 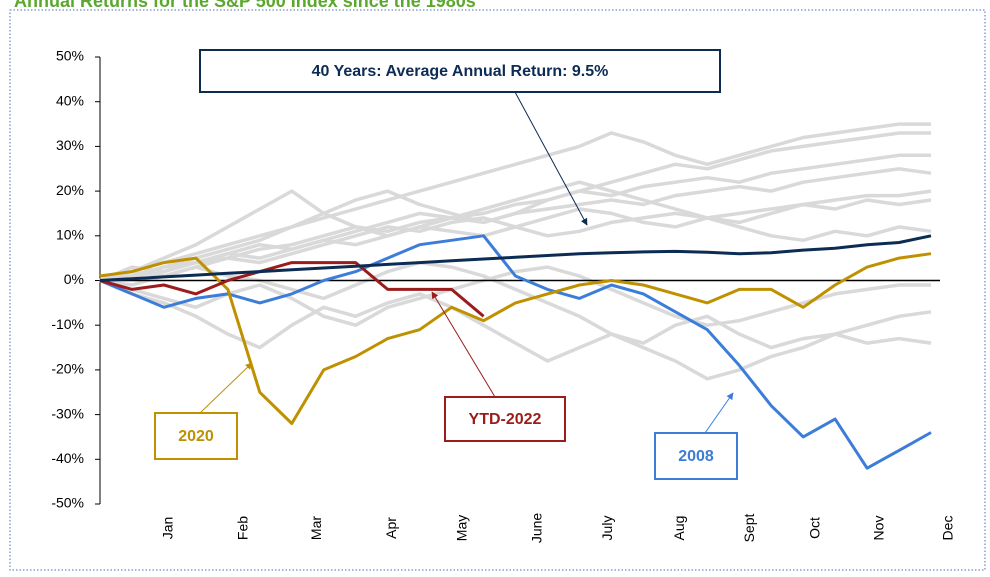 What do you see at coordinates (679, 528) in the screenshot?
I see `x-tick-label: Aug` at bounding box center [679, 528].